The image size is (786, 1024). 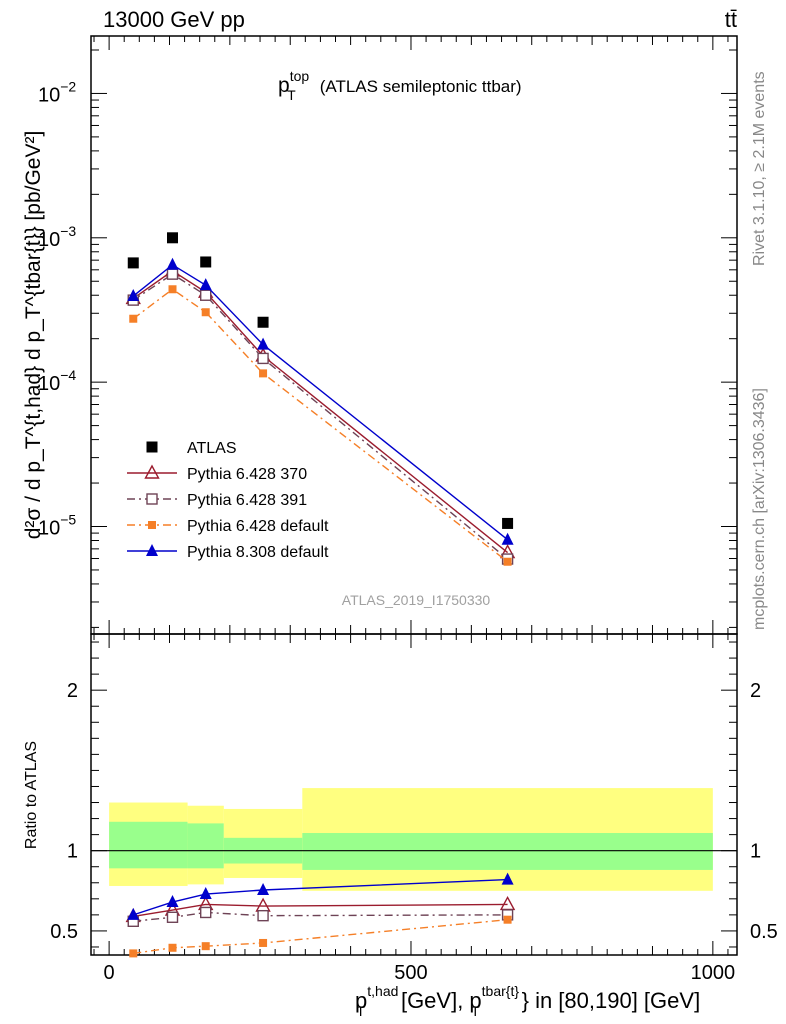 I want to click on ratio-series-pythia-6-428-default, so click(x=320, y=936).